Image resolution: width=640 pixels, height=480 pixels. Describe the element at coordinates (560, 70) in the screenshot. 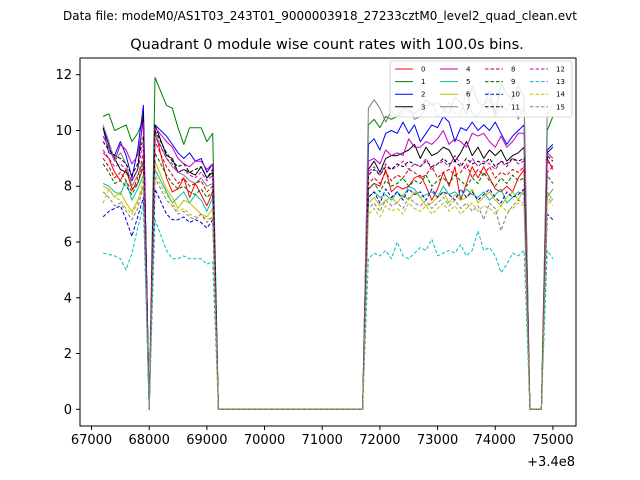

I see `legend-label-12: 12` at that location.